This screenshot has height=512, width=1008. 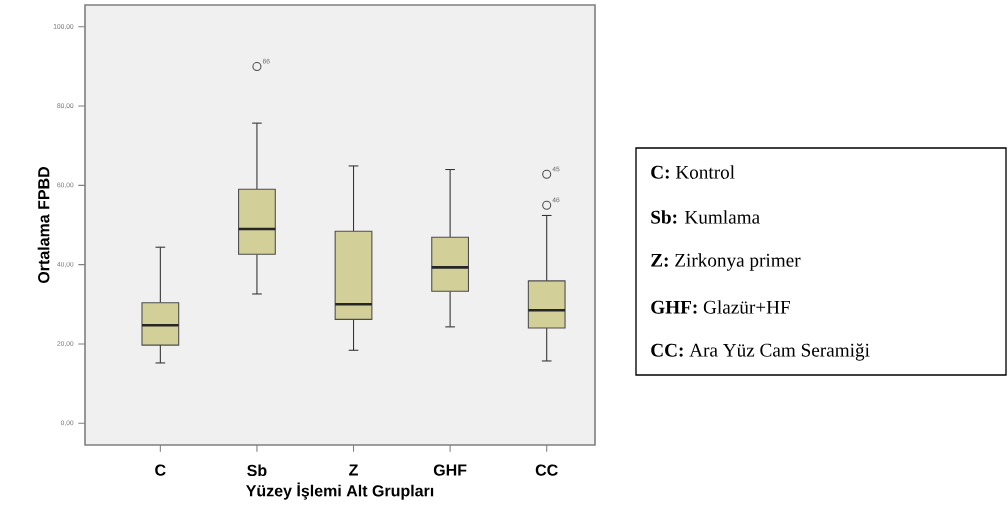 What do you see at coordinates (760, 352) in the screenshot?
I see `text: CC: Ara Yüz Cam Seramiği` at bounding box center [760, 352].